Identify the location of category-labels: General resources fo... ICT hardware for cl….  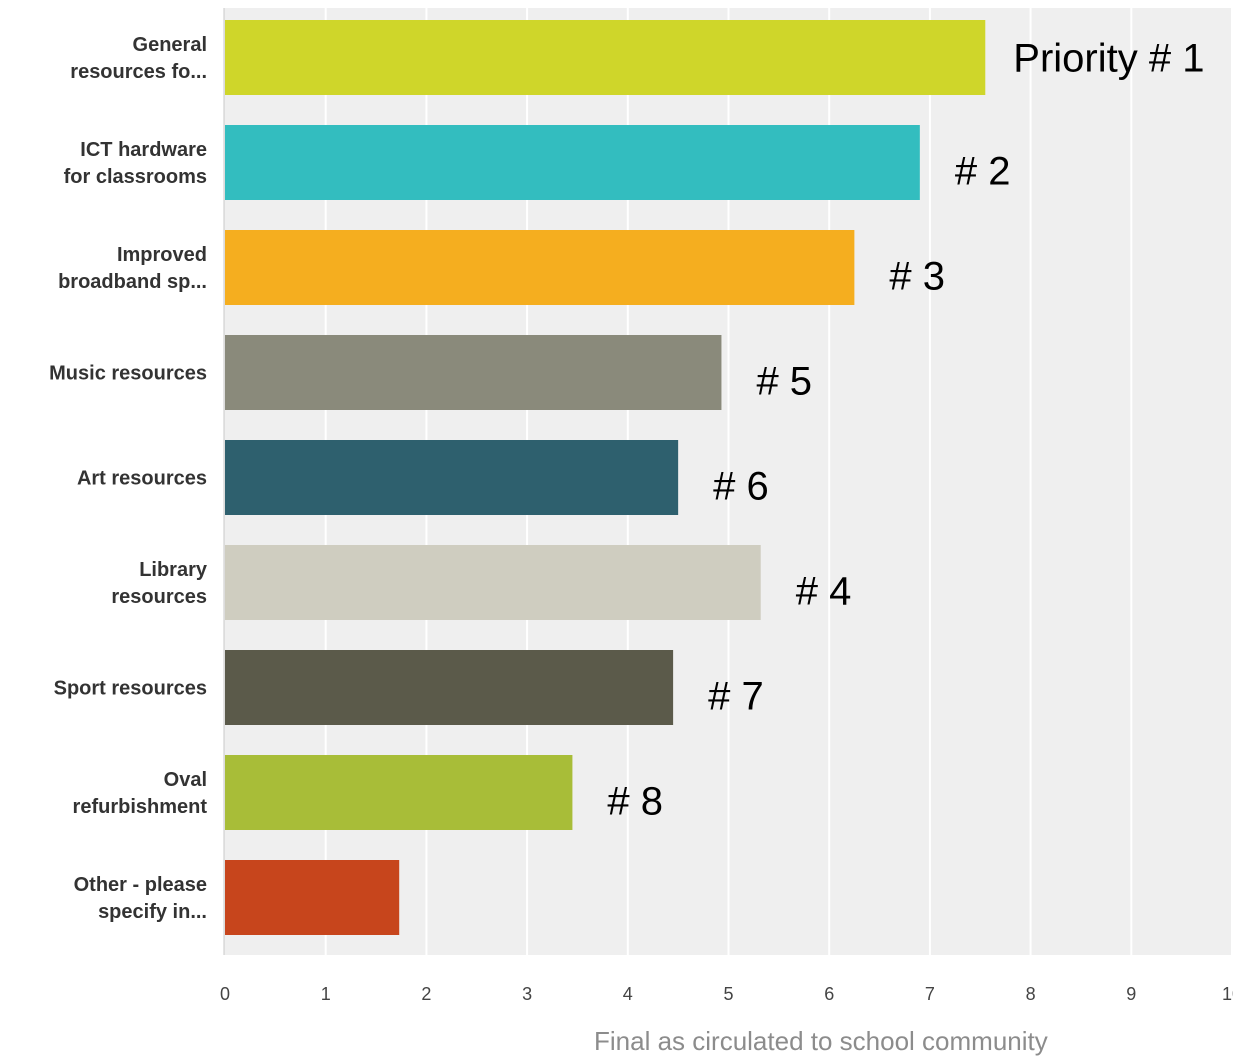
(128, 478).